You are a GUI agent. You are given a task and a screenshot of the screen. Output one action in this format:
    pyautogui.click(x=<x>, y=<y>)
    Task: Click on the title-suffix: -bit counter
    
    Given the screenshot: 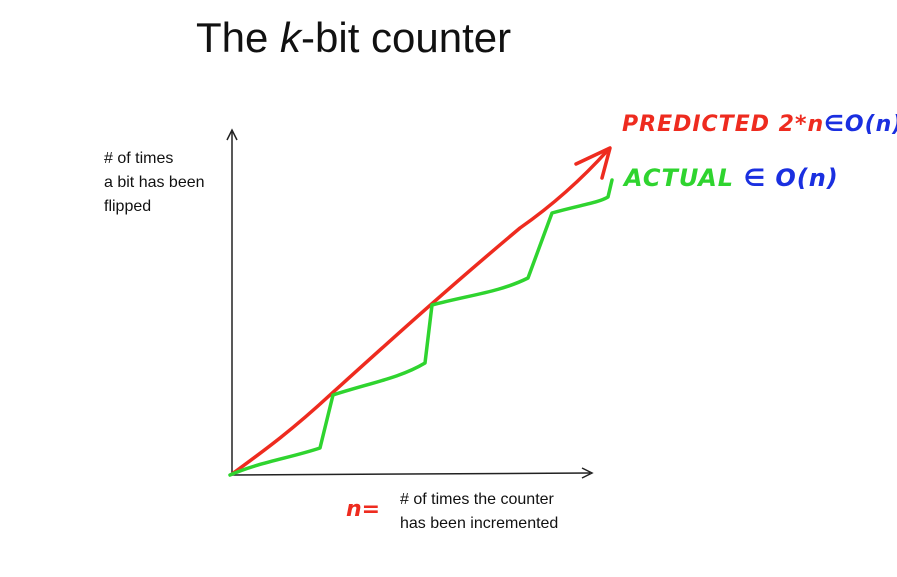 What is the action you would take?
    pyautogui.click(x=406, y=37)
    